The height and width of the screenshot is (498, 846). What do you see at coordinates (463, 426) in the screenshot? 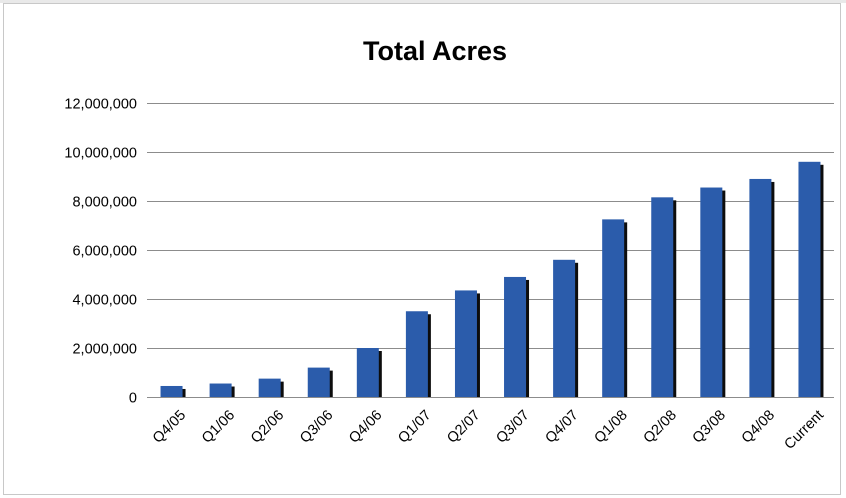
I see `x-tick-label: Q2/07` at bounding box center [463, 426].